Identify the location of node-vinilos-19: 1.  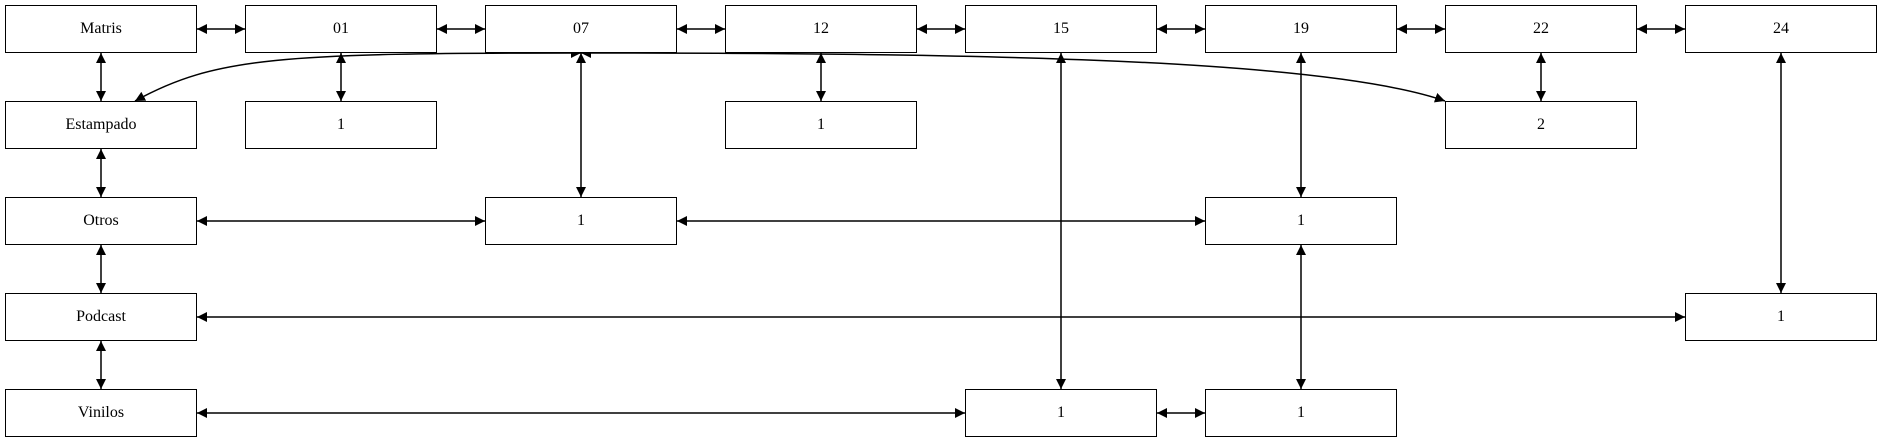
(1301, 413).